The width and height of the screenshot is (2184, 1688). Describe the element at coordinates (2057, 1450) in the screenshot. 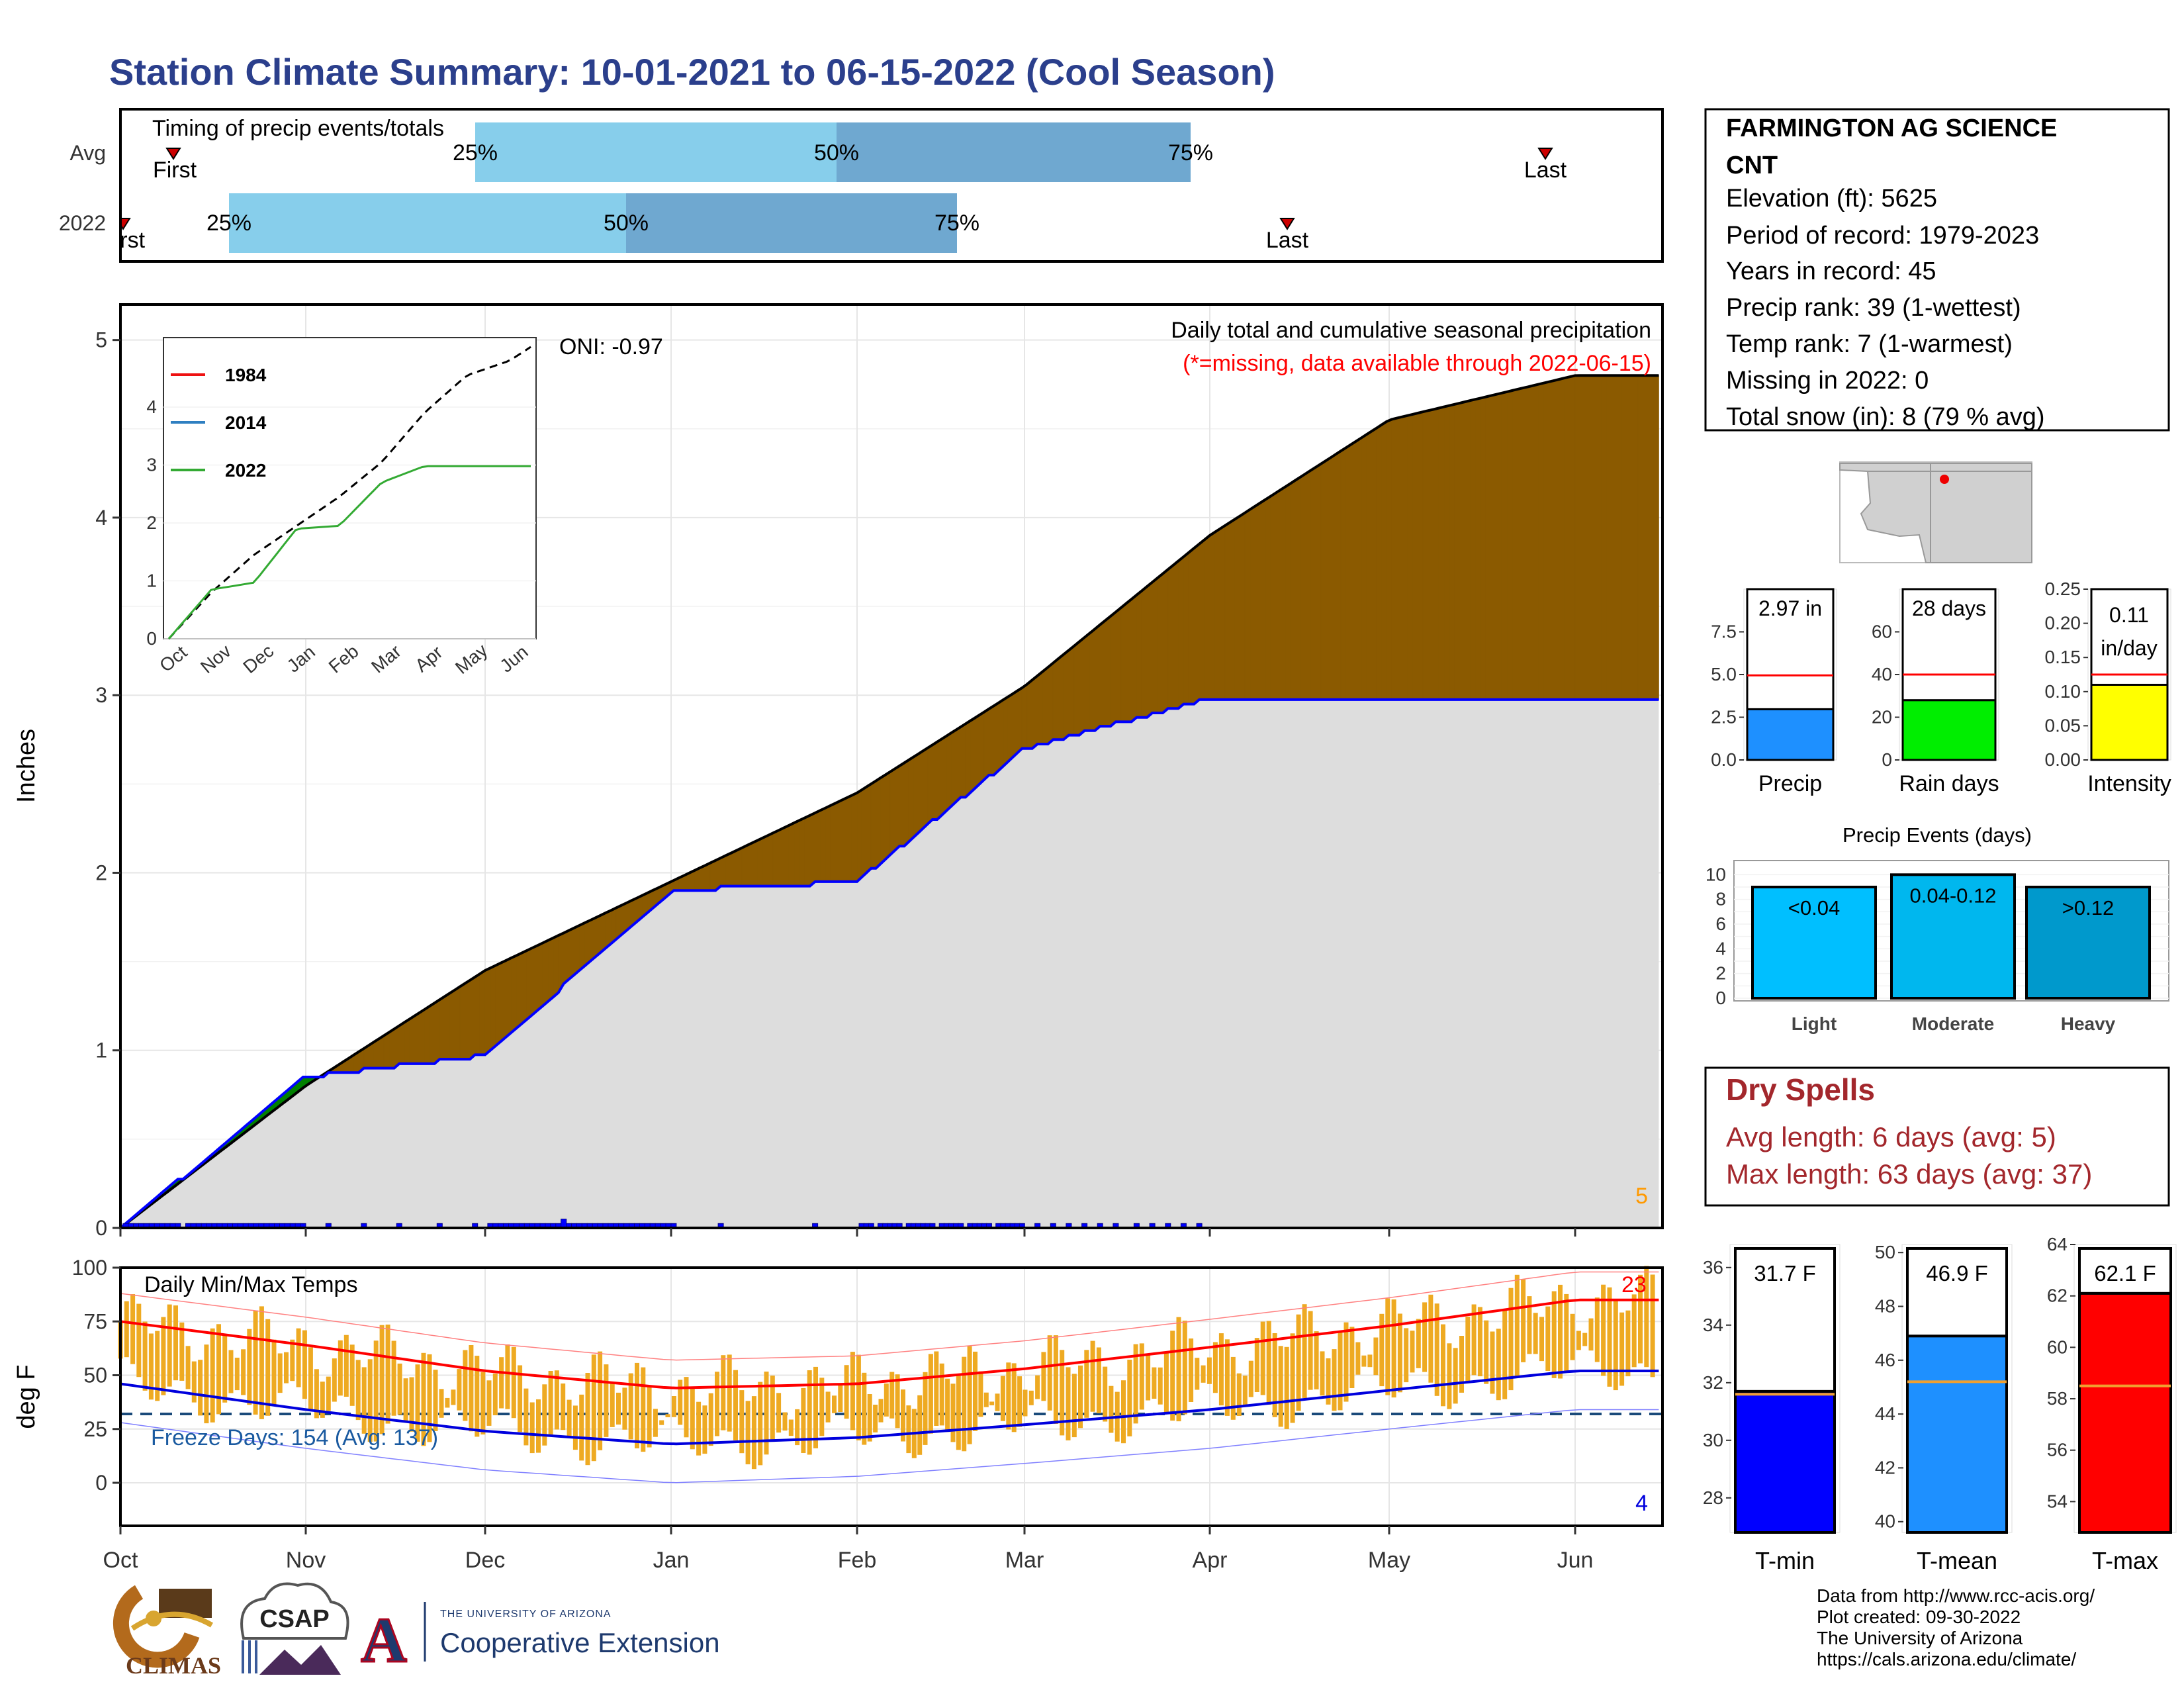

I see `tmax-ytick-label: 56` at that location.